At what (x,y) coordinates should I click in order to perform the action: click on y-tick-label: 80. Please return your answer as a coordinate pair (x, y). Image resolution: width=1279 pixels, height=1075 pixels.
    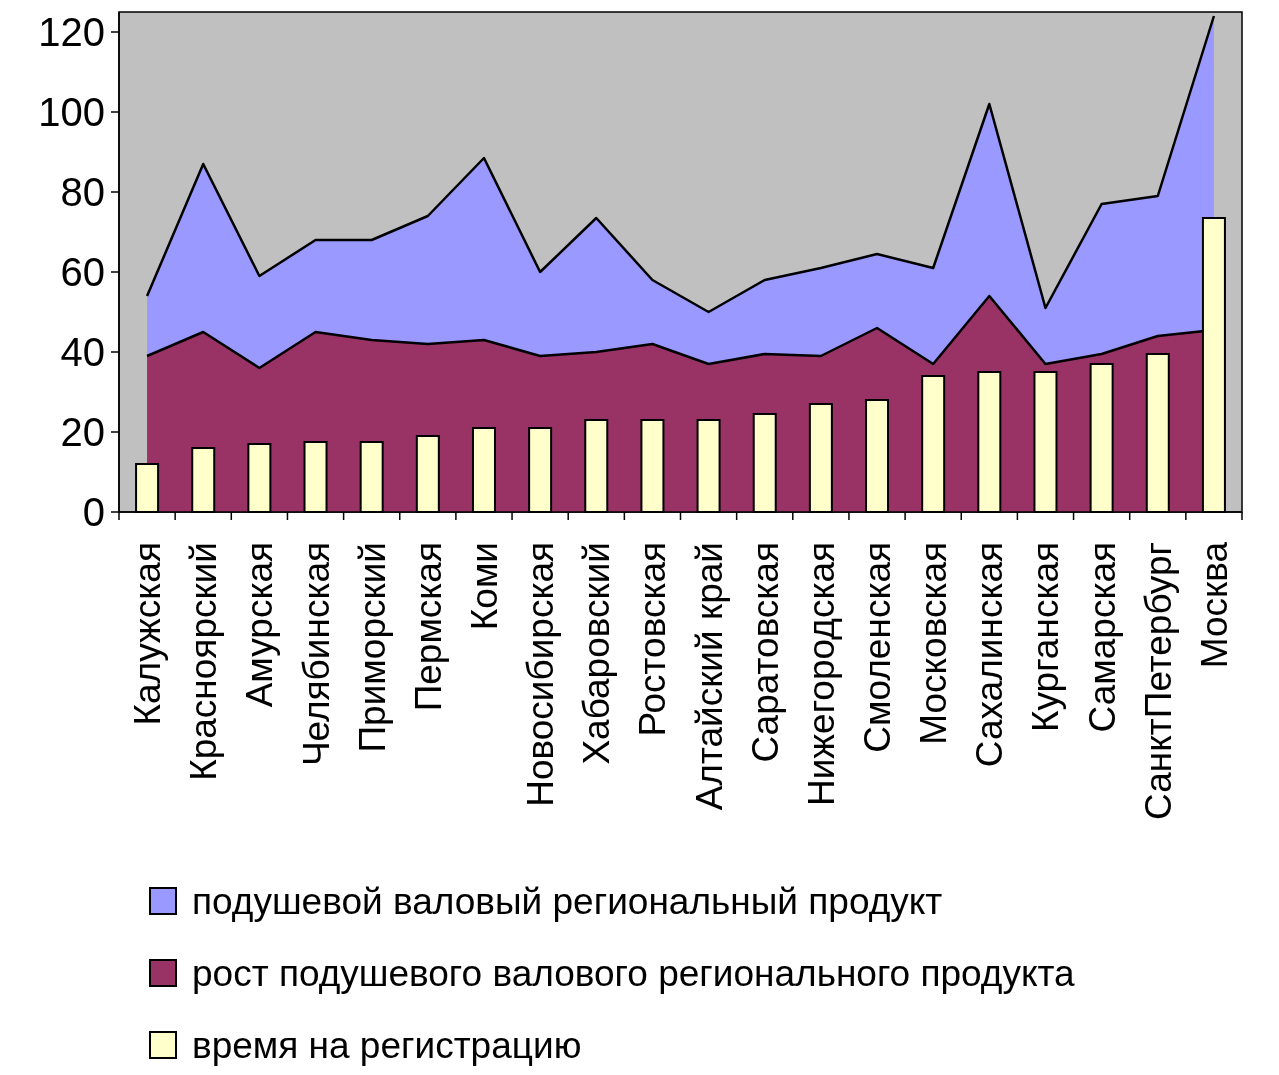
    Looking at the image, I should click on (82, 192).